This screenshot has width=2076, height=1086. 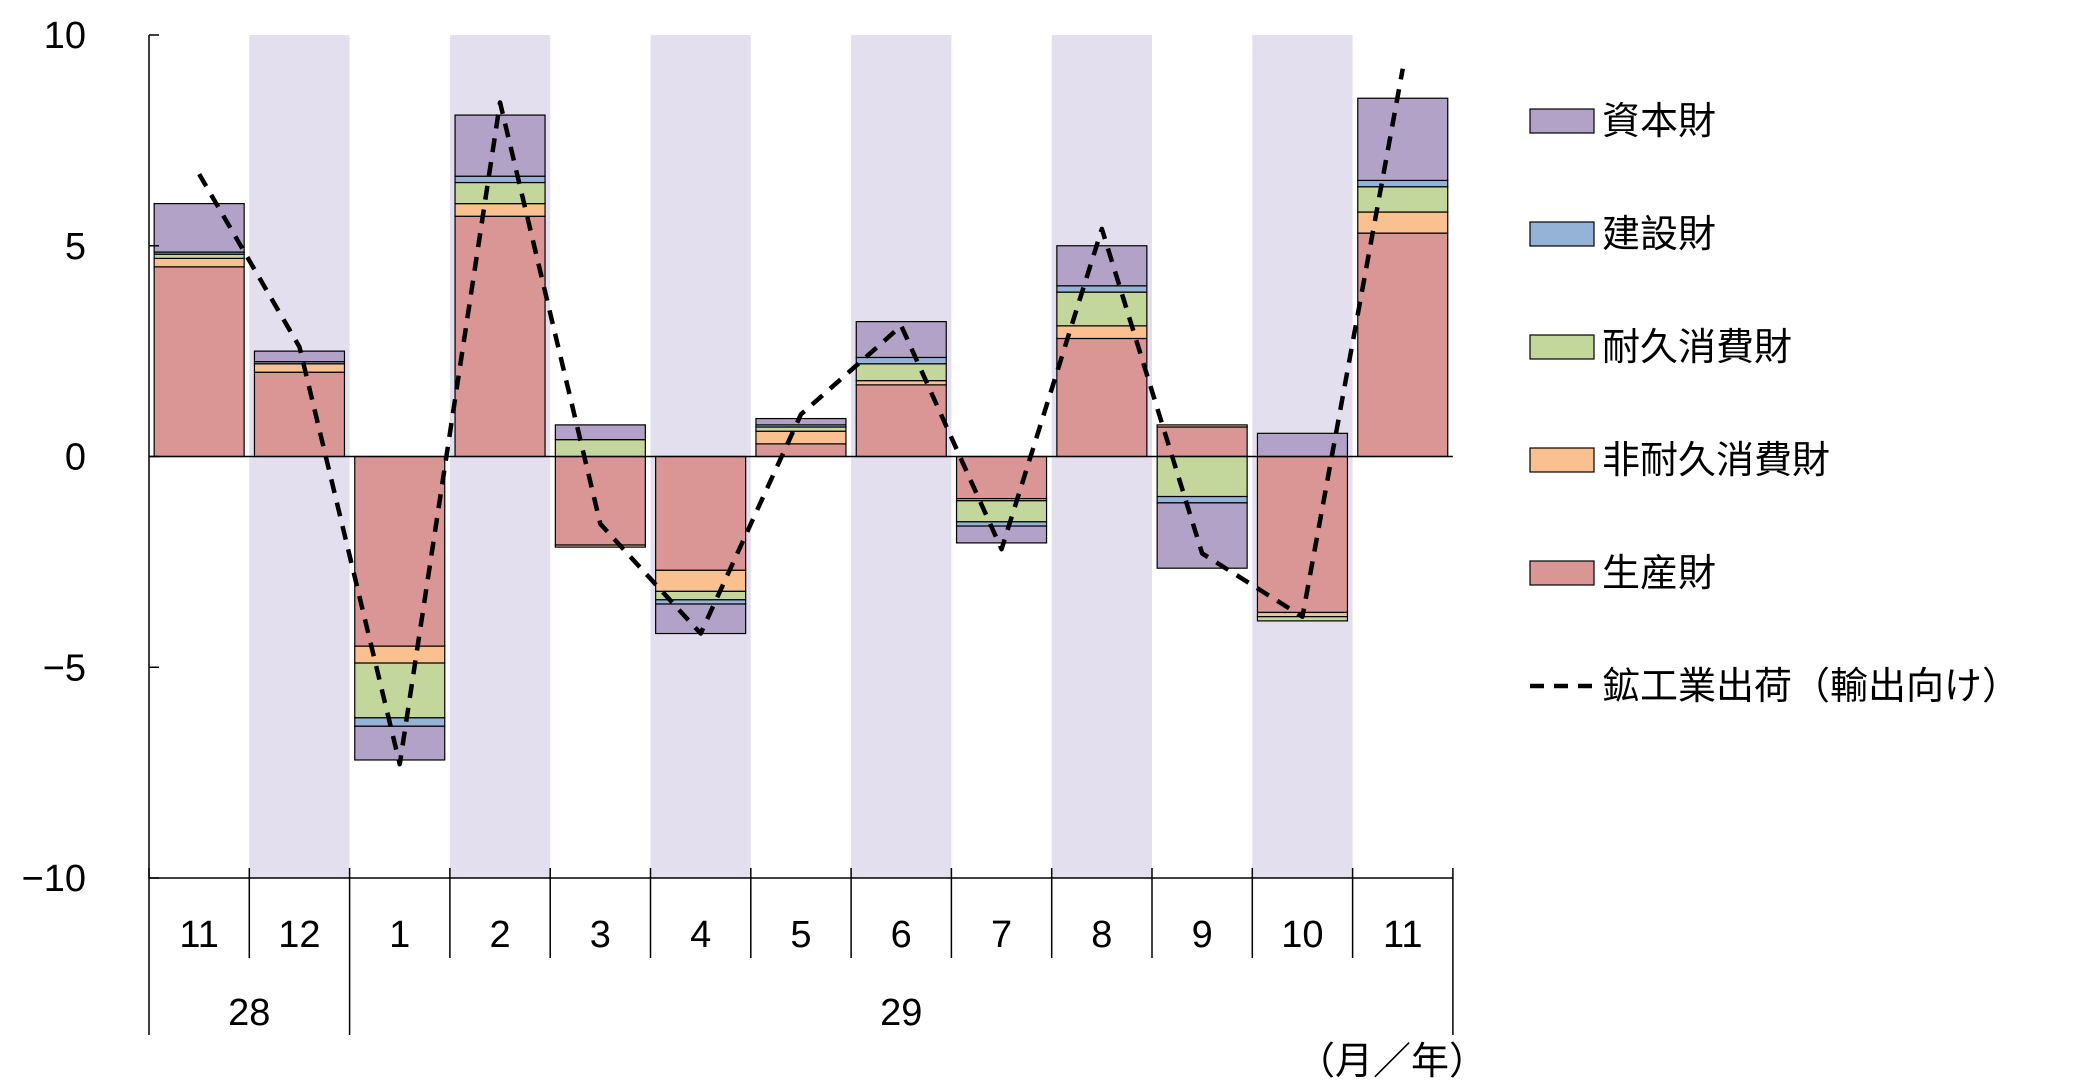 What do you see at coordinates (499, 935) in the screenshot?
I see `x-tick-label: 2` at bounding box center [499, 935].